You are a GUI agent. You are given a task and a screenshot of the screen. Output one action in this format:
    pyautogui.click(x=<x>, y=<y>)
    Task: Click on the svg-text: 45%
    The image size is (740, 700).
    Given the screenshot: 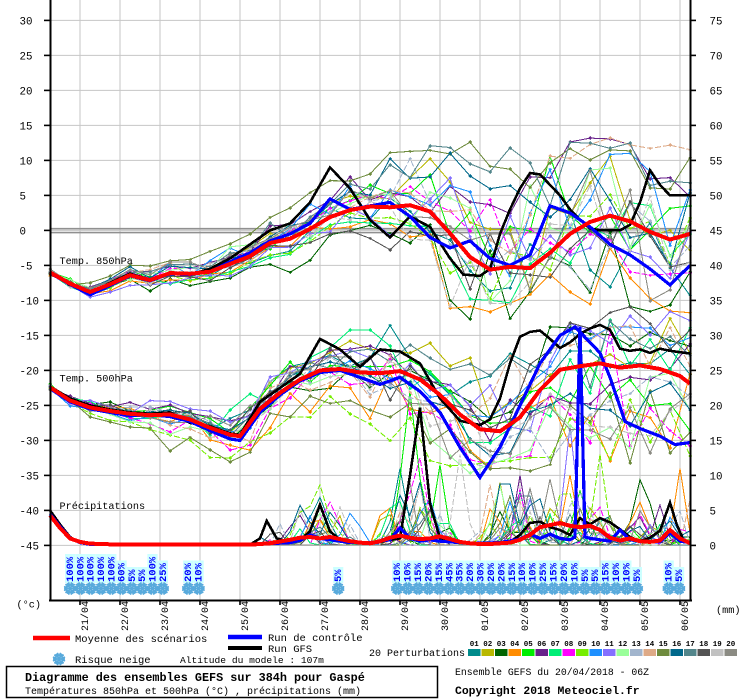 What is the action you would take?
    pyautogui.click(x=450, y=572)
    